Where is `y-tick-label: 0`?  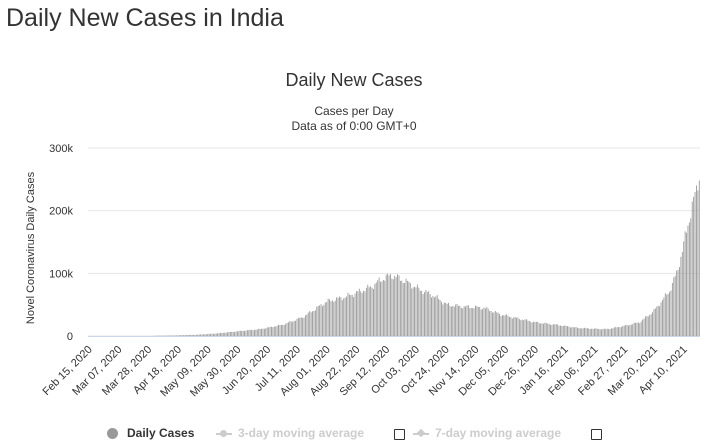 y-tick-label: 0 is located at coordinates (70, 337).